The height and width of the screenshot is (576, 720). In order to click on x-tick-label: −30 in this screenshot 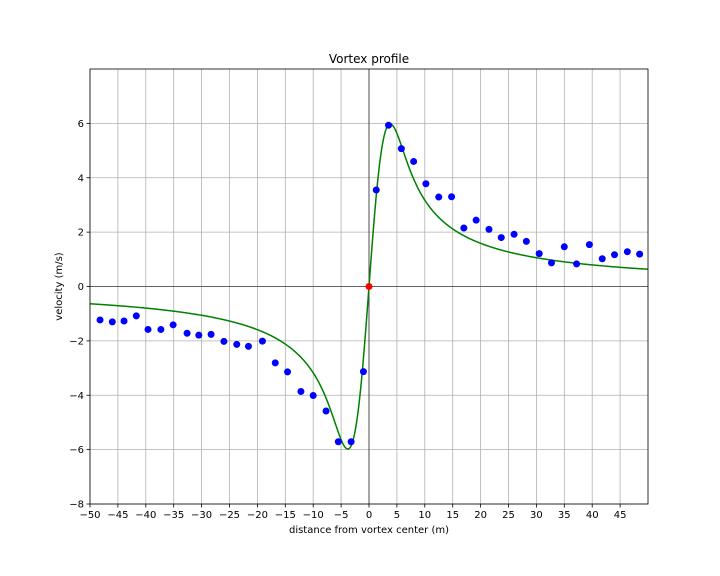, I will do `click(201, 515)`.